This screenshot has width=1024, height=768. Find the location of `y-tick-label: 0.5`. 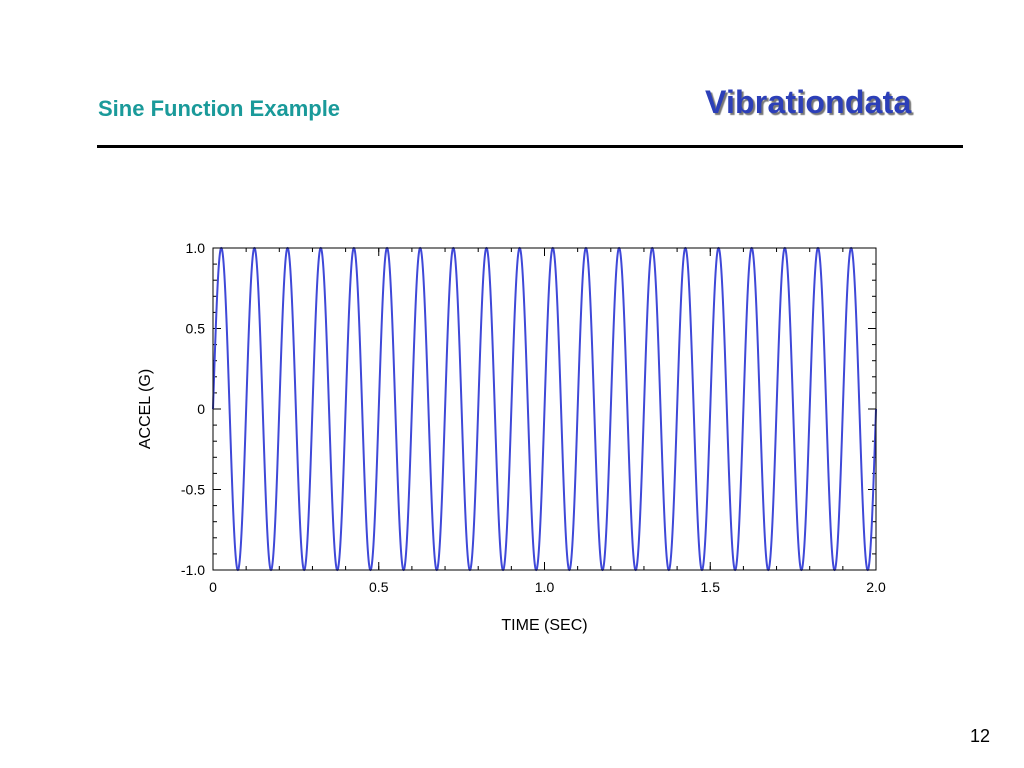

y-tick-label: 0.5 is located at coordinates (196, 329).